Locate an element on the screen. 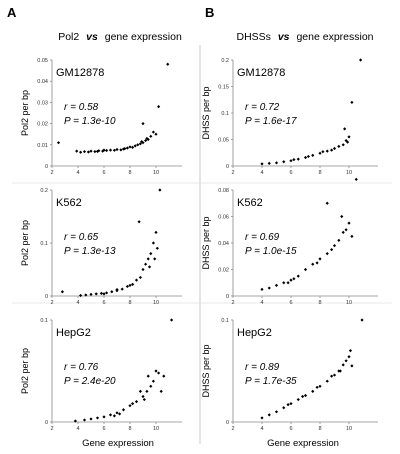  panel-a-title: Pol2 vs gene expression is located at coordinates (120, 37).